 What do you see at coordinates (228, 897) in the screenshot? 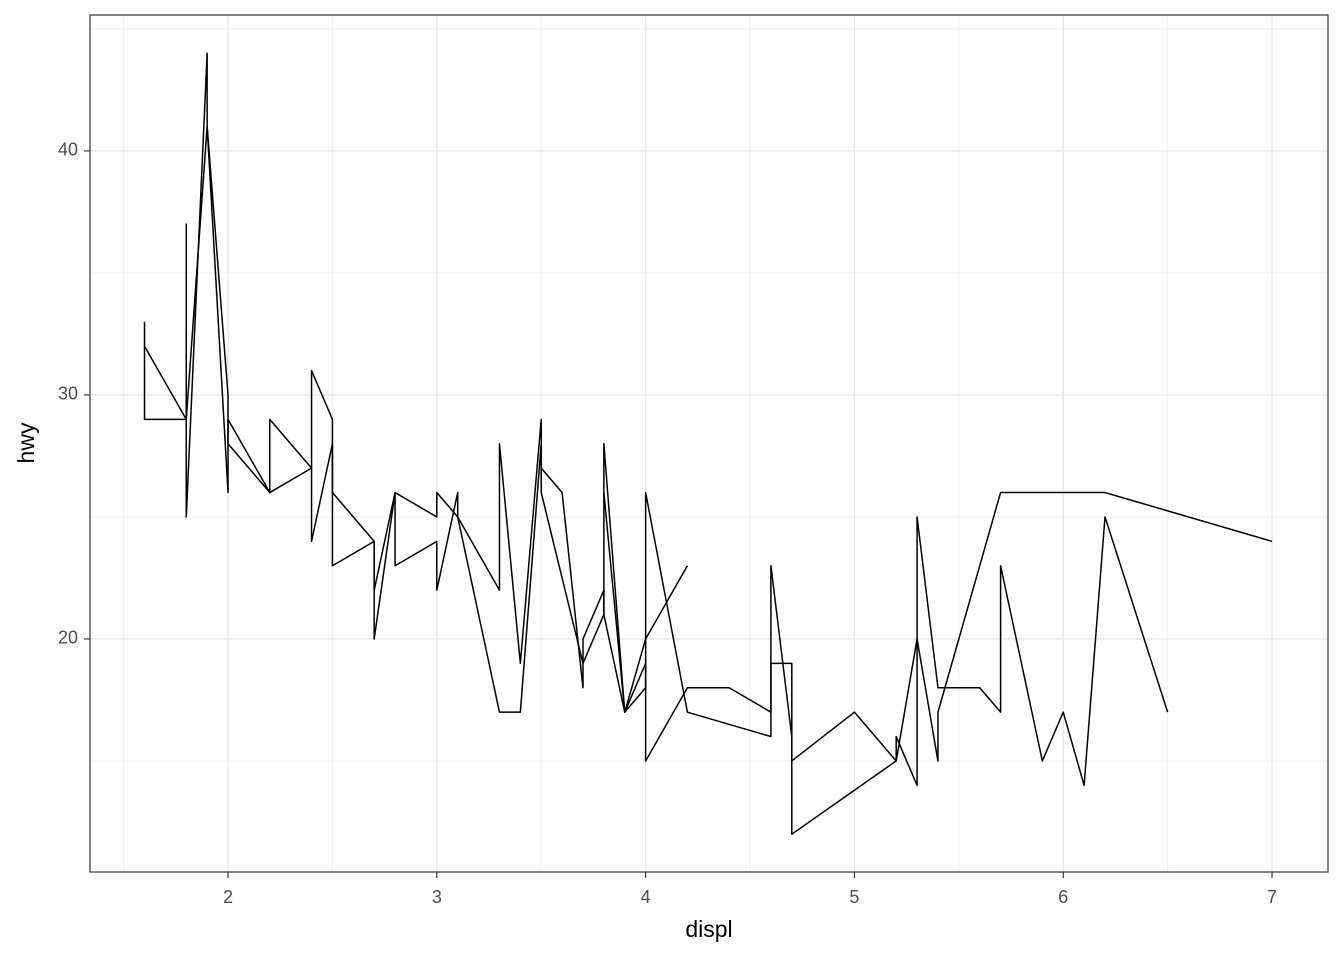
I see `x-tick-label: 2` at bounding box center [228, 897].